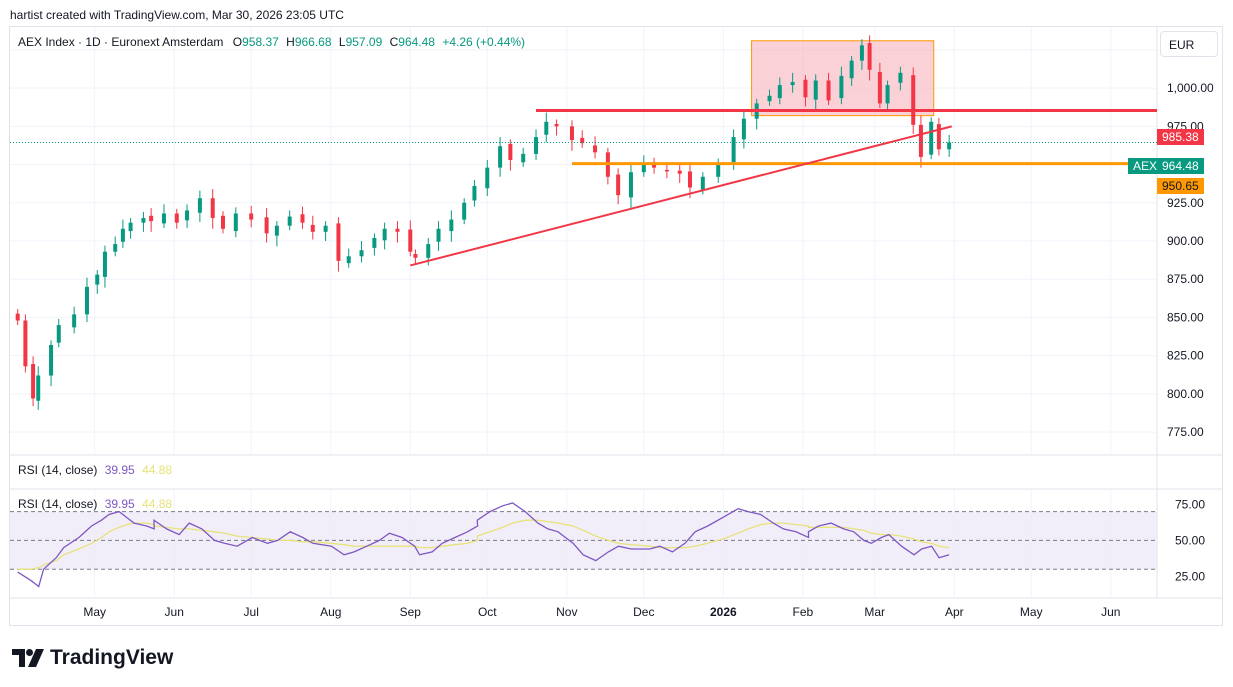  I want to click on rsi-legend-collapsed: RSI (14, close) 39.95 44.88, so click(95, 470).